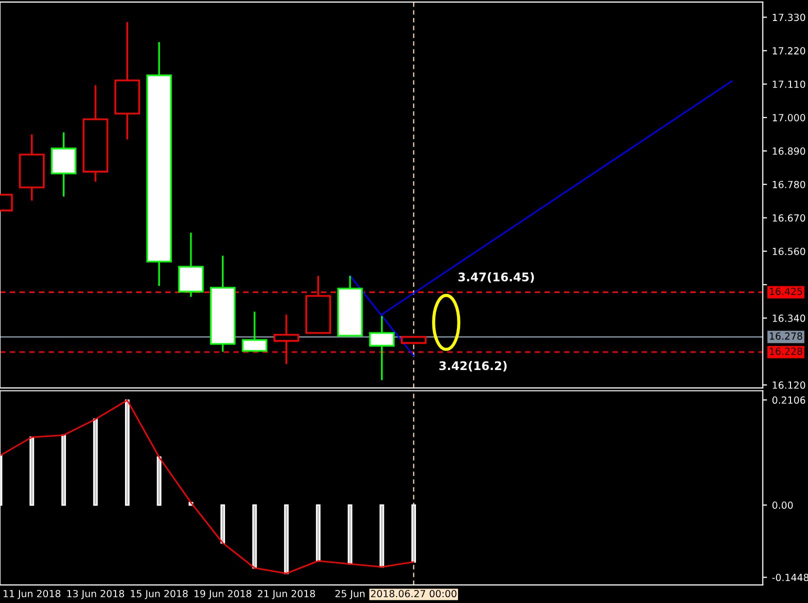  What do you see at coordinates (95, 595) in the screenshot?
I see `x-tick-label: 13 Jun 2018` at bounding box center [95, 595].